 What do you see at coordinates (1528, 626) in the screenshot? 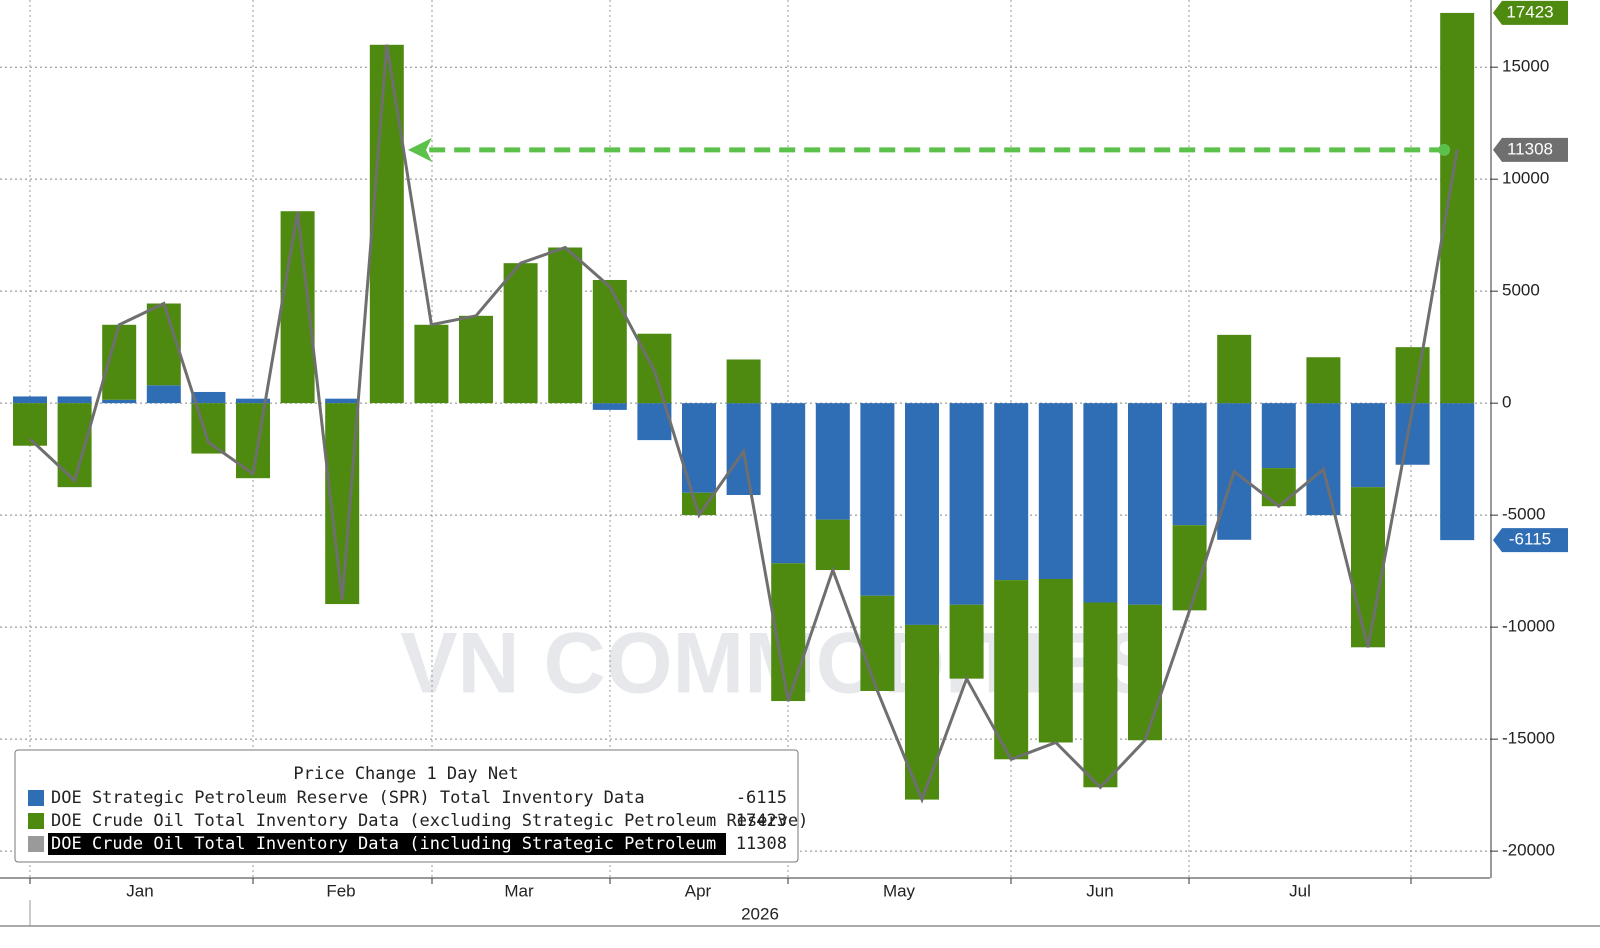
I see `y-tick-label: -10000` at bounding box center [1528, 626].